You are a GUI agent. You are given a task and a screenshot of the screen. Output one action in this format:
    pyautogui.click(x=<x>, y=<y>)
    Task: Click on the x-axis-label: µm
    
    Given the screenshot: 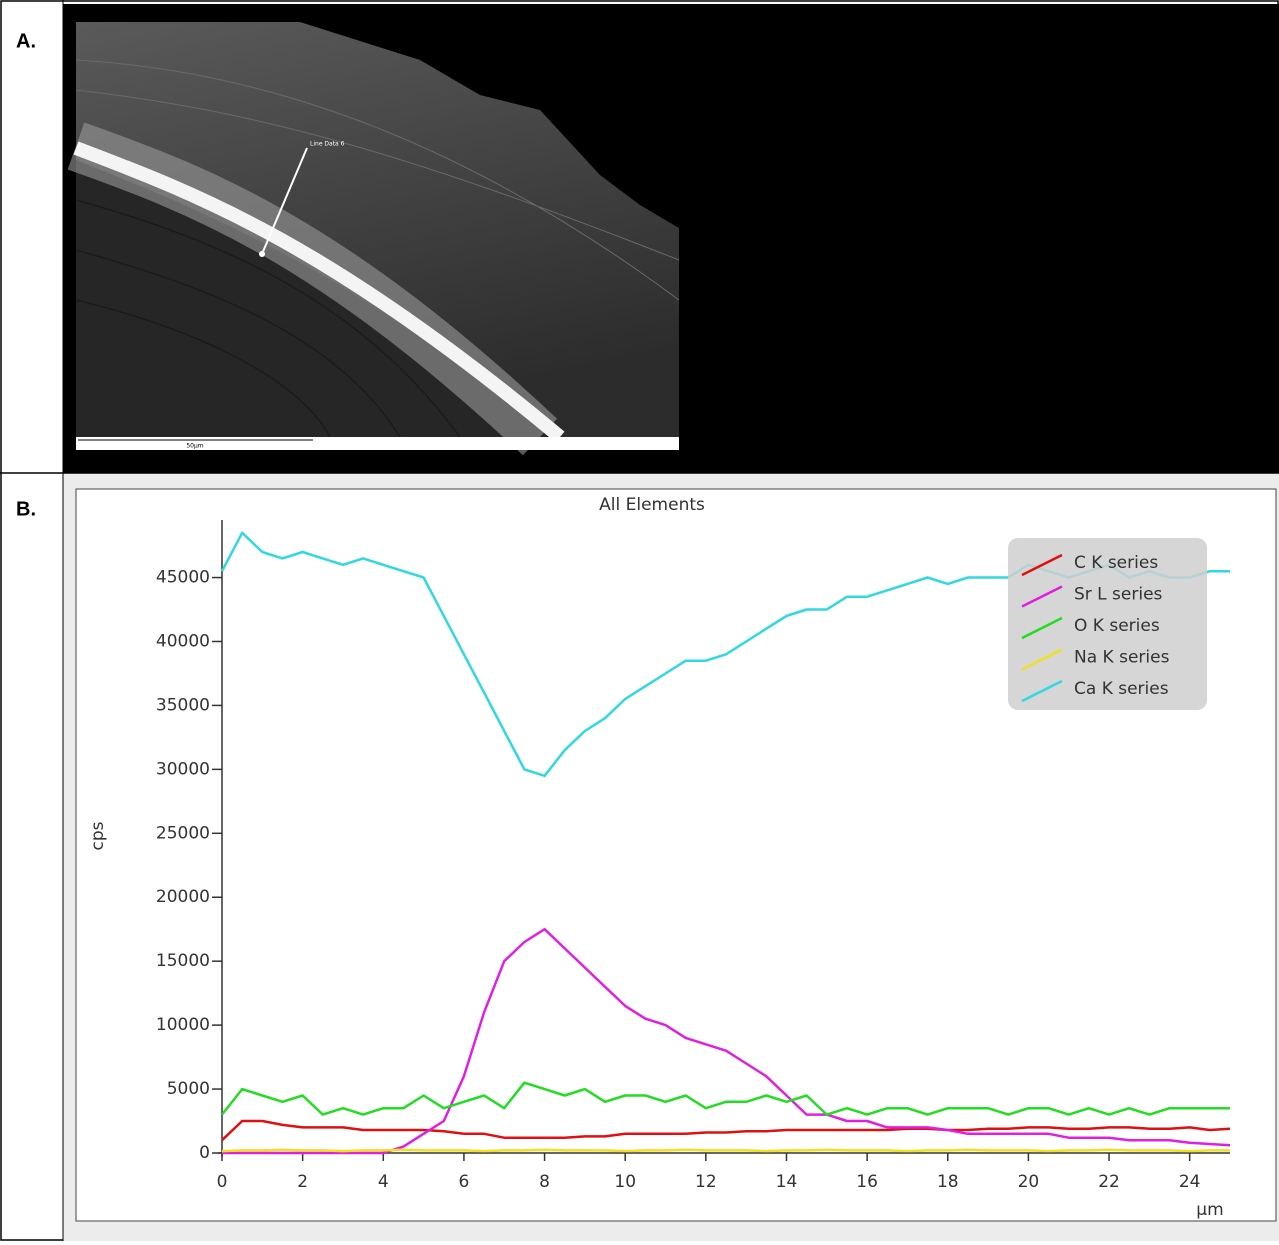 What is the action you would take?
    pyautogui.click(x=1209, y=1210)
    